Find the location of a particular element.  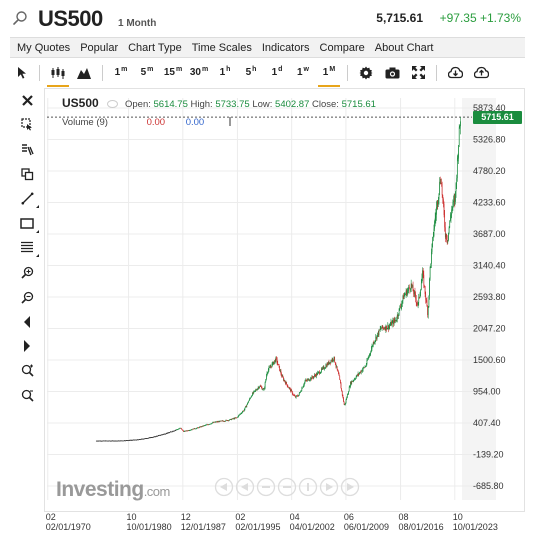

magnet-zoom-out-icon is located at coordinates (27, 395).